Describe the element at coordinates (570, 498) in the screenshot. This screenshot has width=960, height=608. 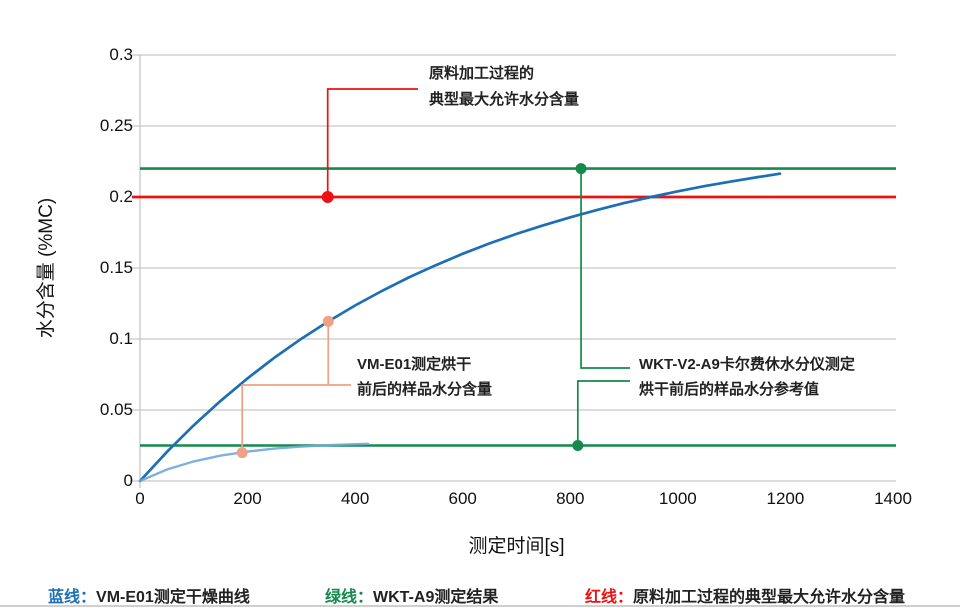
I see `x-tick-label: 800` at that location.